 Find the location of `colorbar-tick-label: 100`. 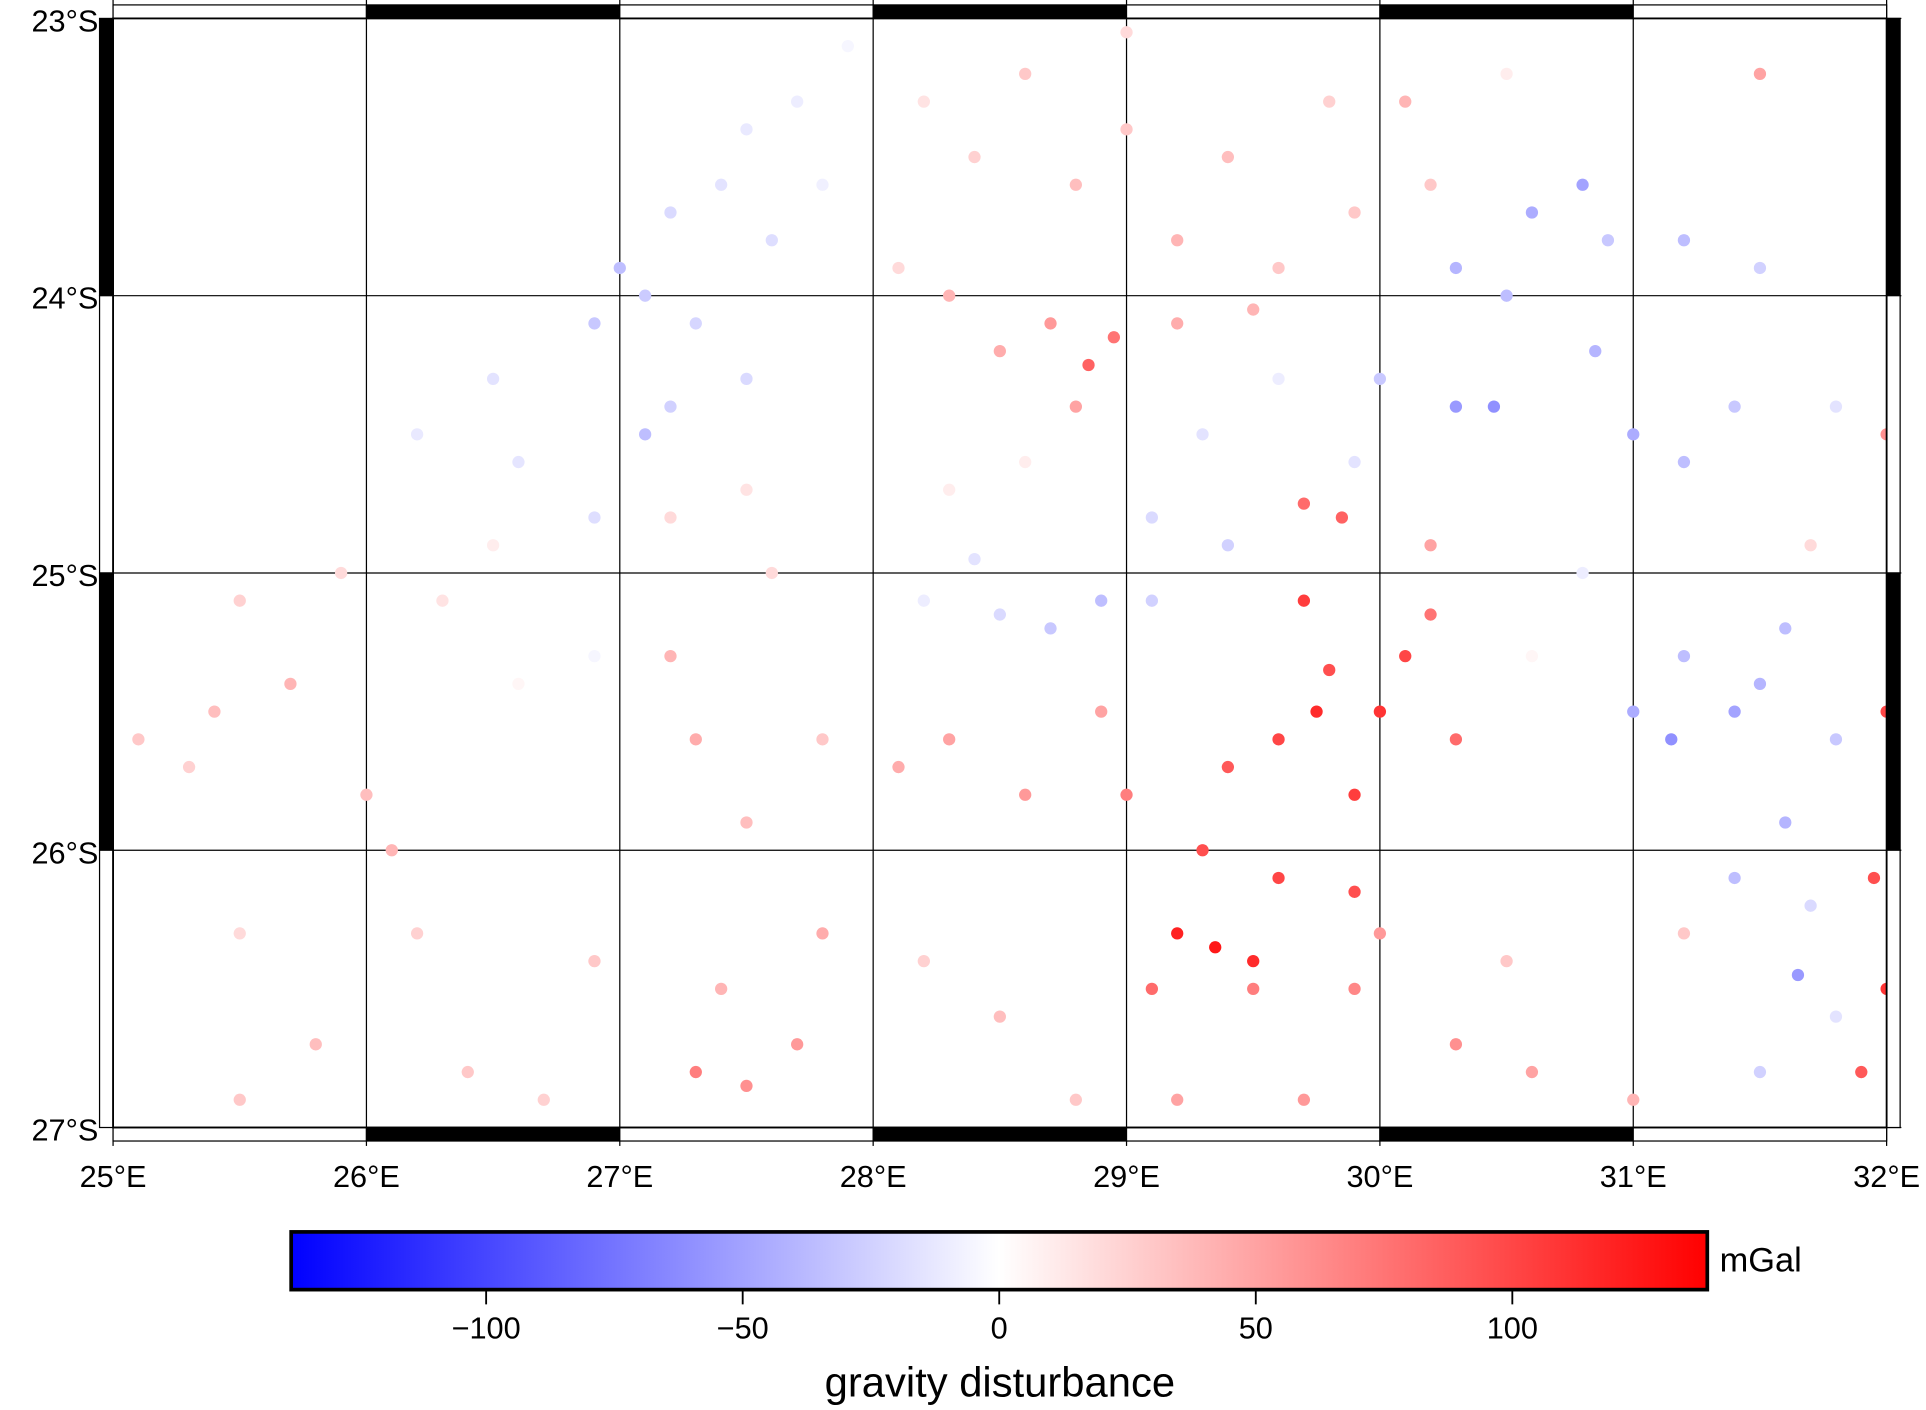

colorbar-tick-label: 100 is located at coordinates (1512, 1327).